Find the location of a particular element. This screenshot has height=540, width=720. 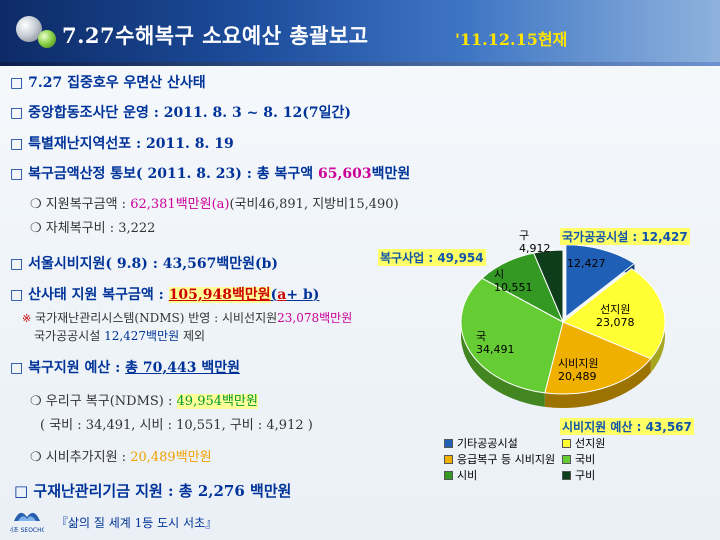

item-district-recovery: ❍ 우리구 복구(NDMS) : 49,954백만원 is located at coordinates (144, 399).